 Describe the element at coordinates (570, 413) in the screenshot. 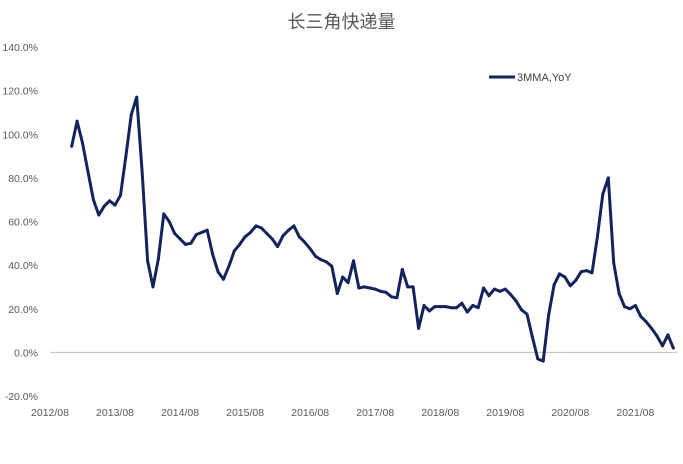

I see `x-tick-label: 2020/08` at that location.